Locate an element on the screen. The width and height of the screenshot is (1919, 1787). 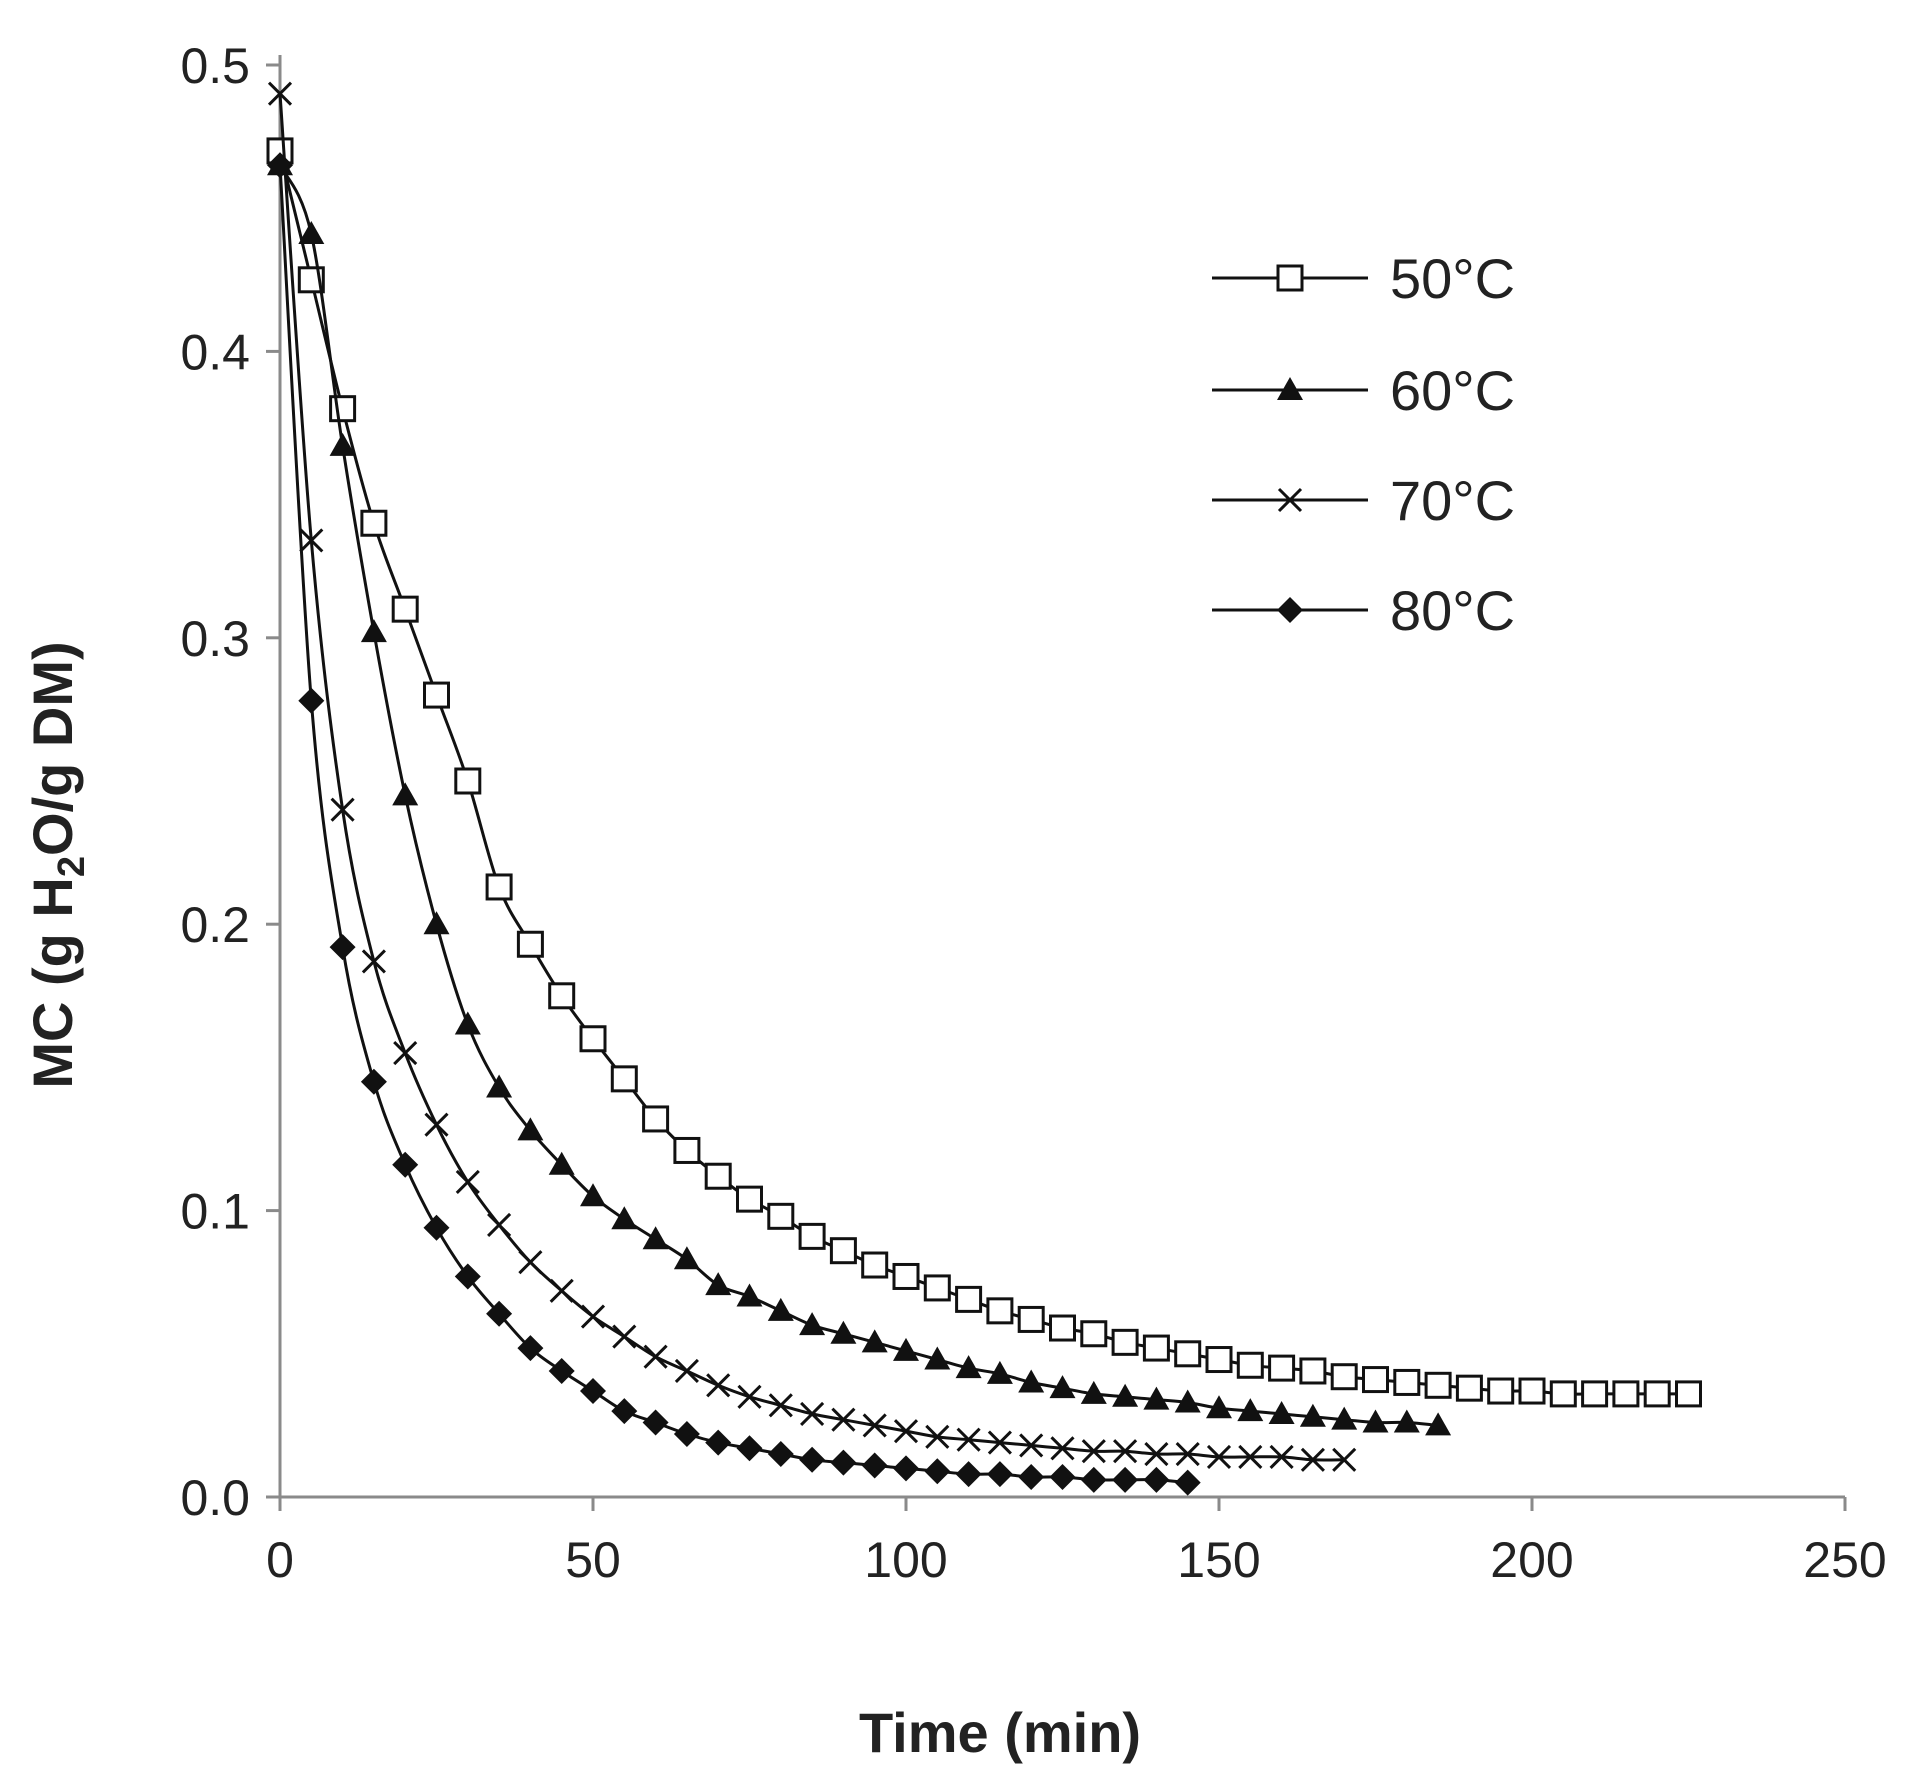
x-axis-title: Time (min) is located at coordinates (1000, 1732).